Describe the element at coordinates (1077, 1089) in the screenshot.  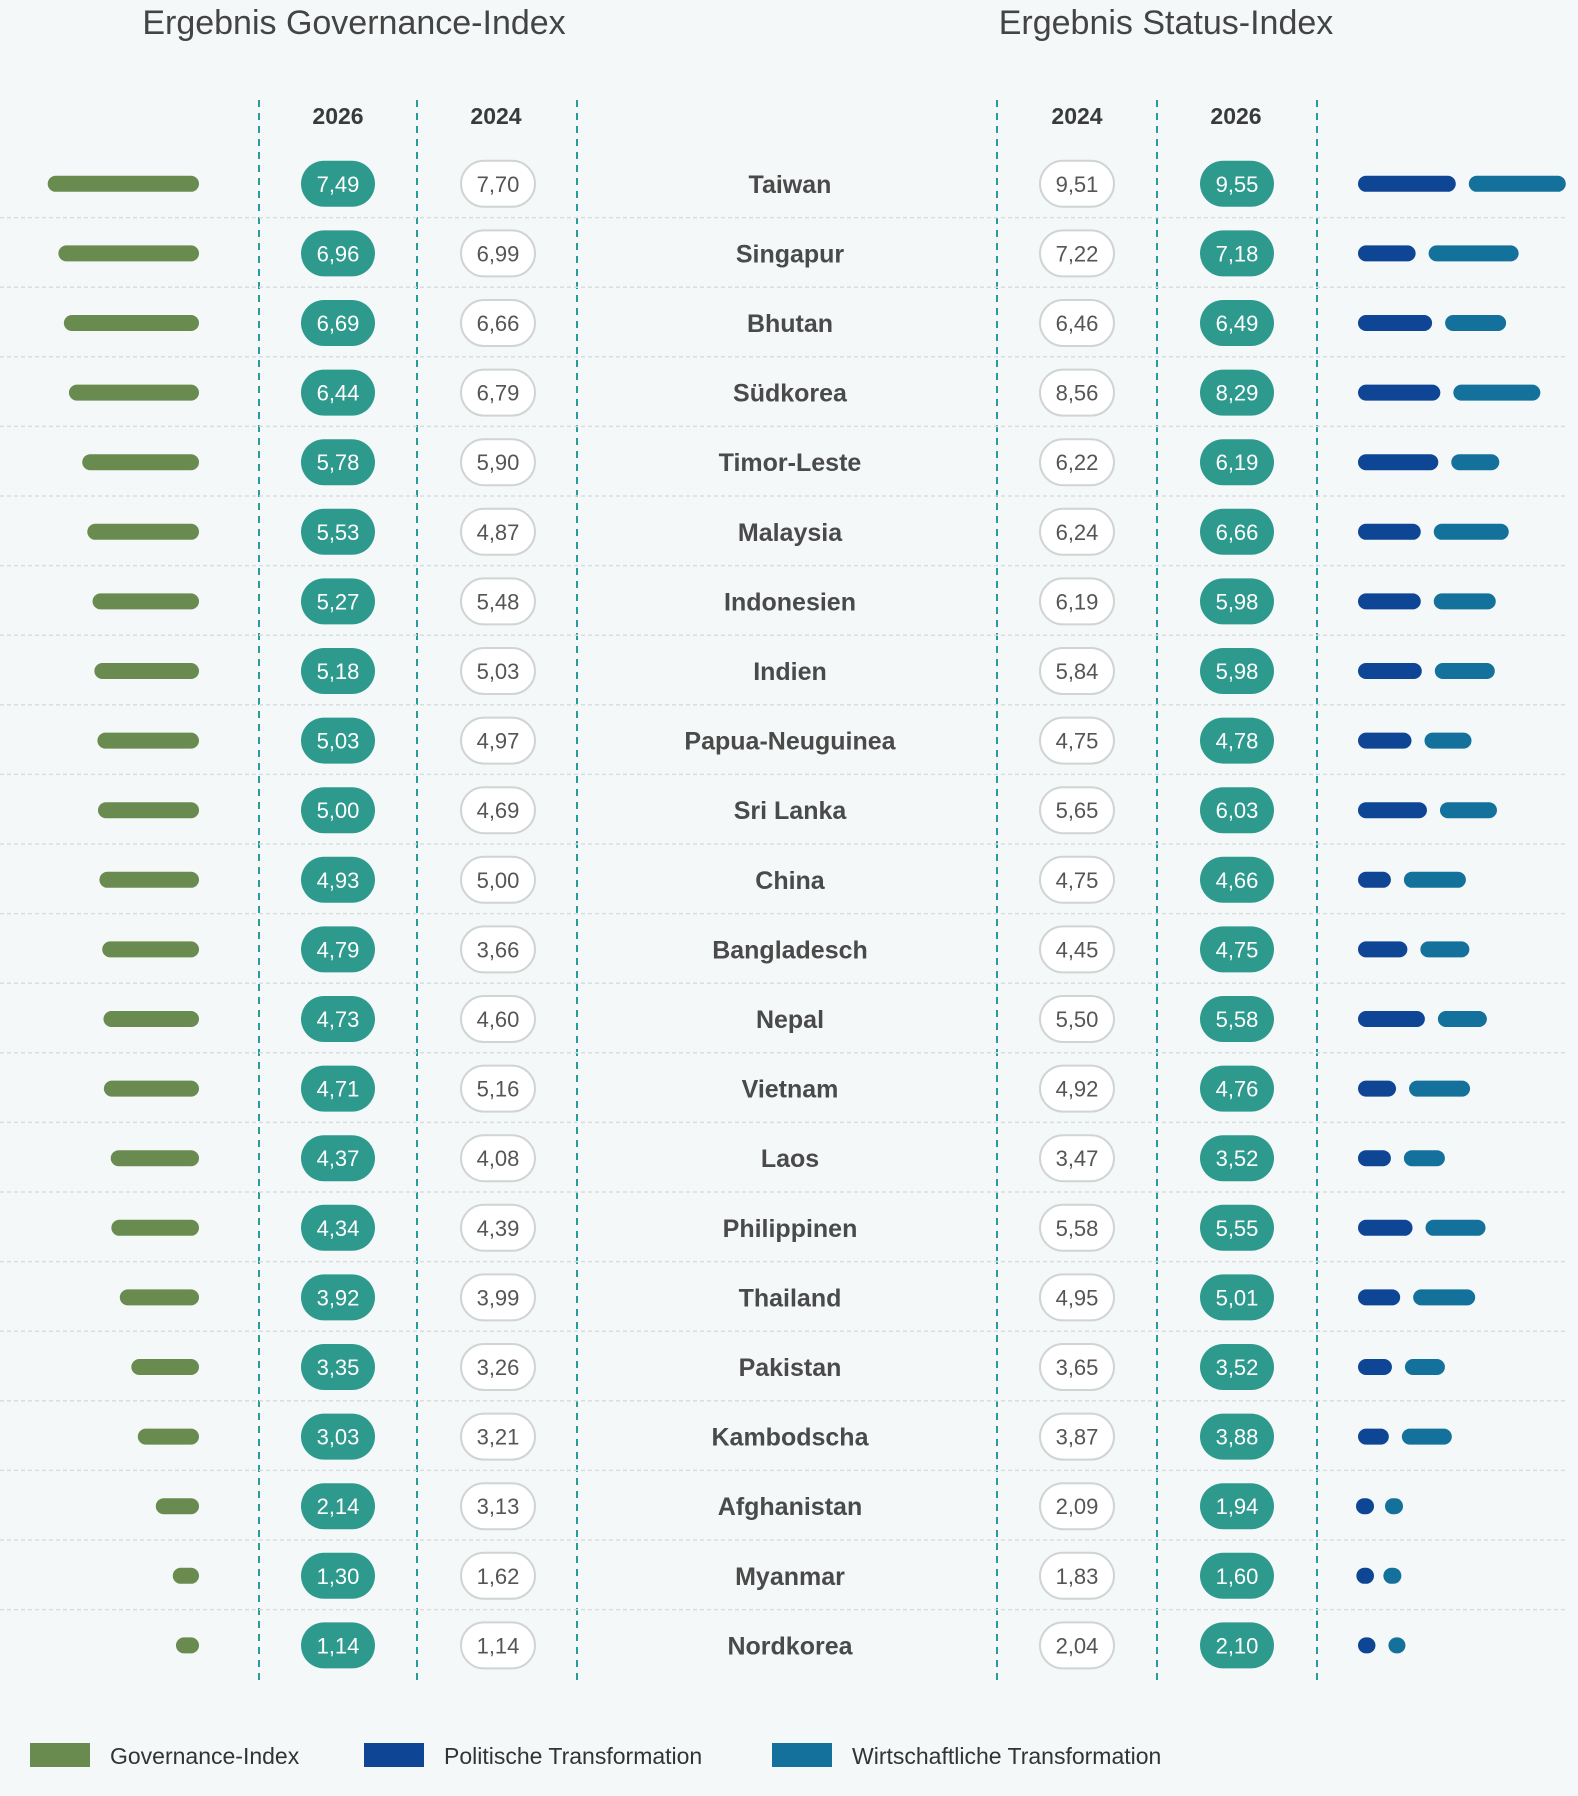
I see `si-2024-value: 4,92` at that location.